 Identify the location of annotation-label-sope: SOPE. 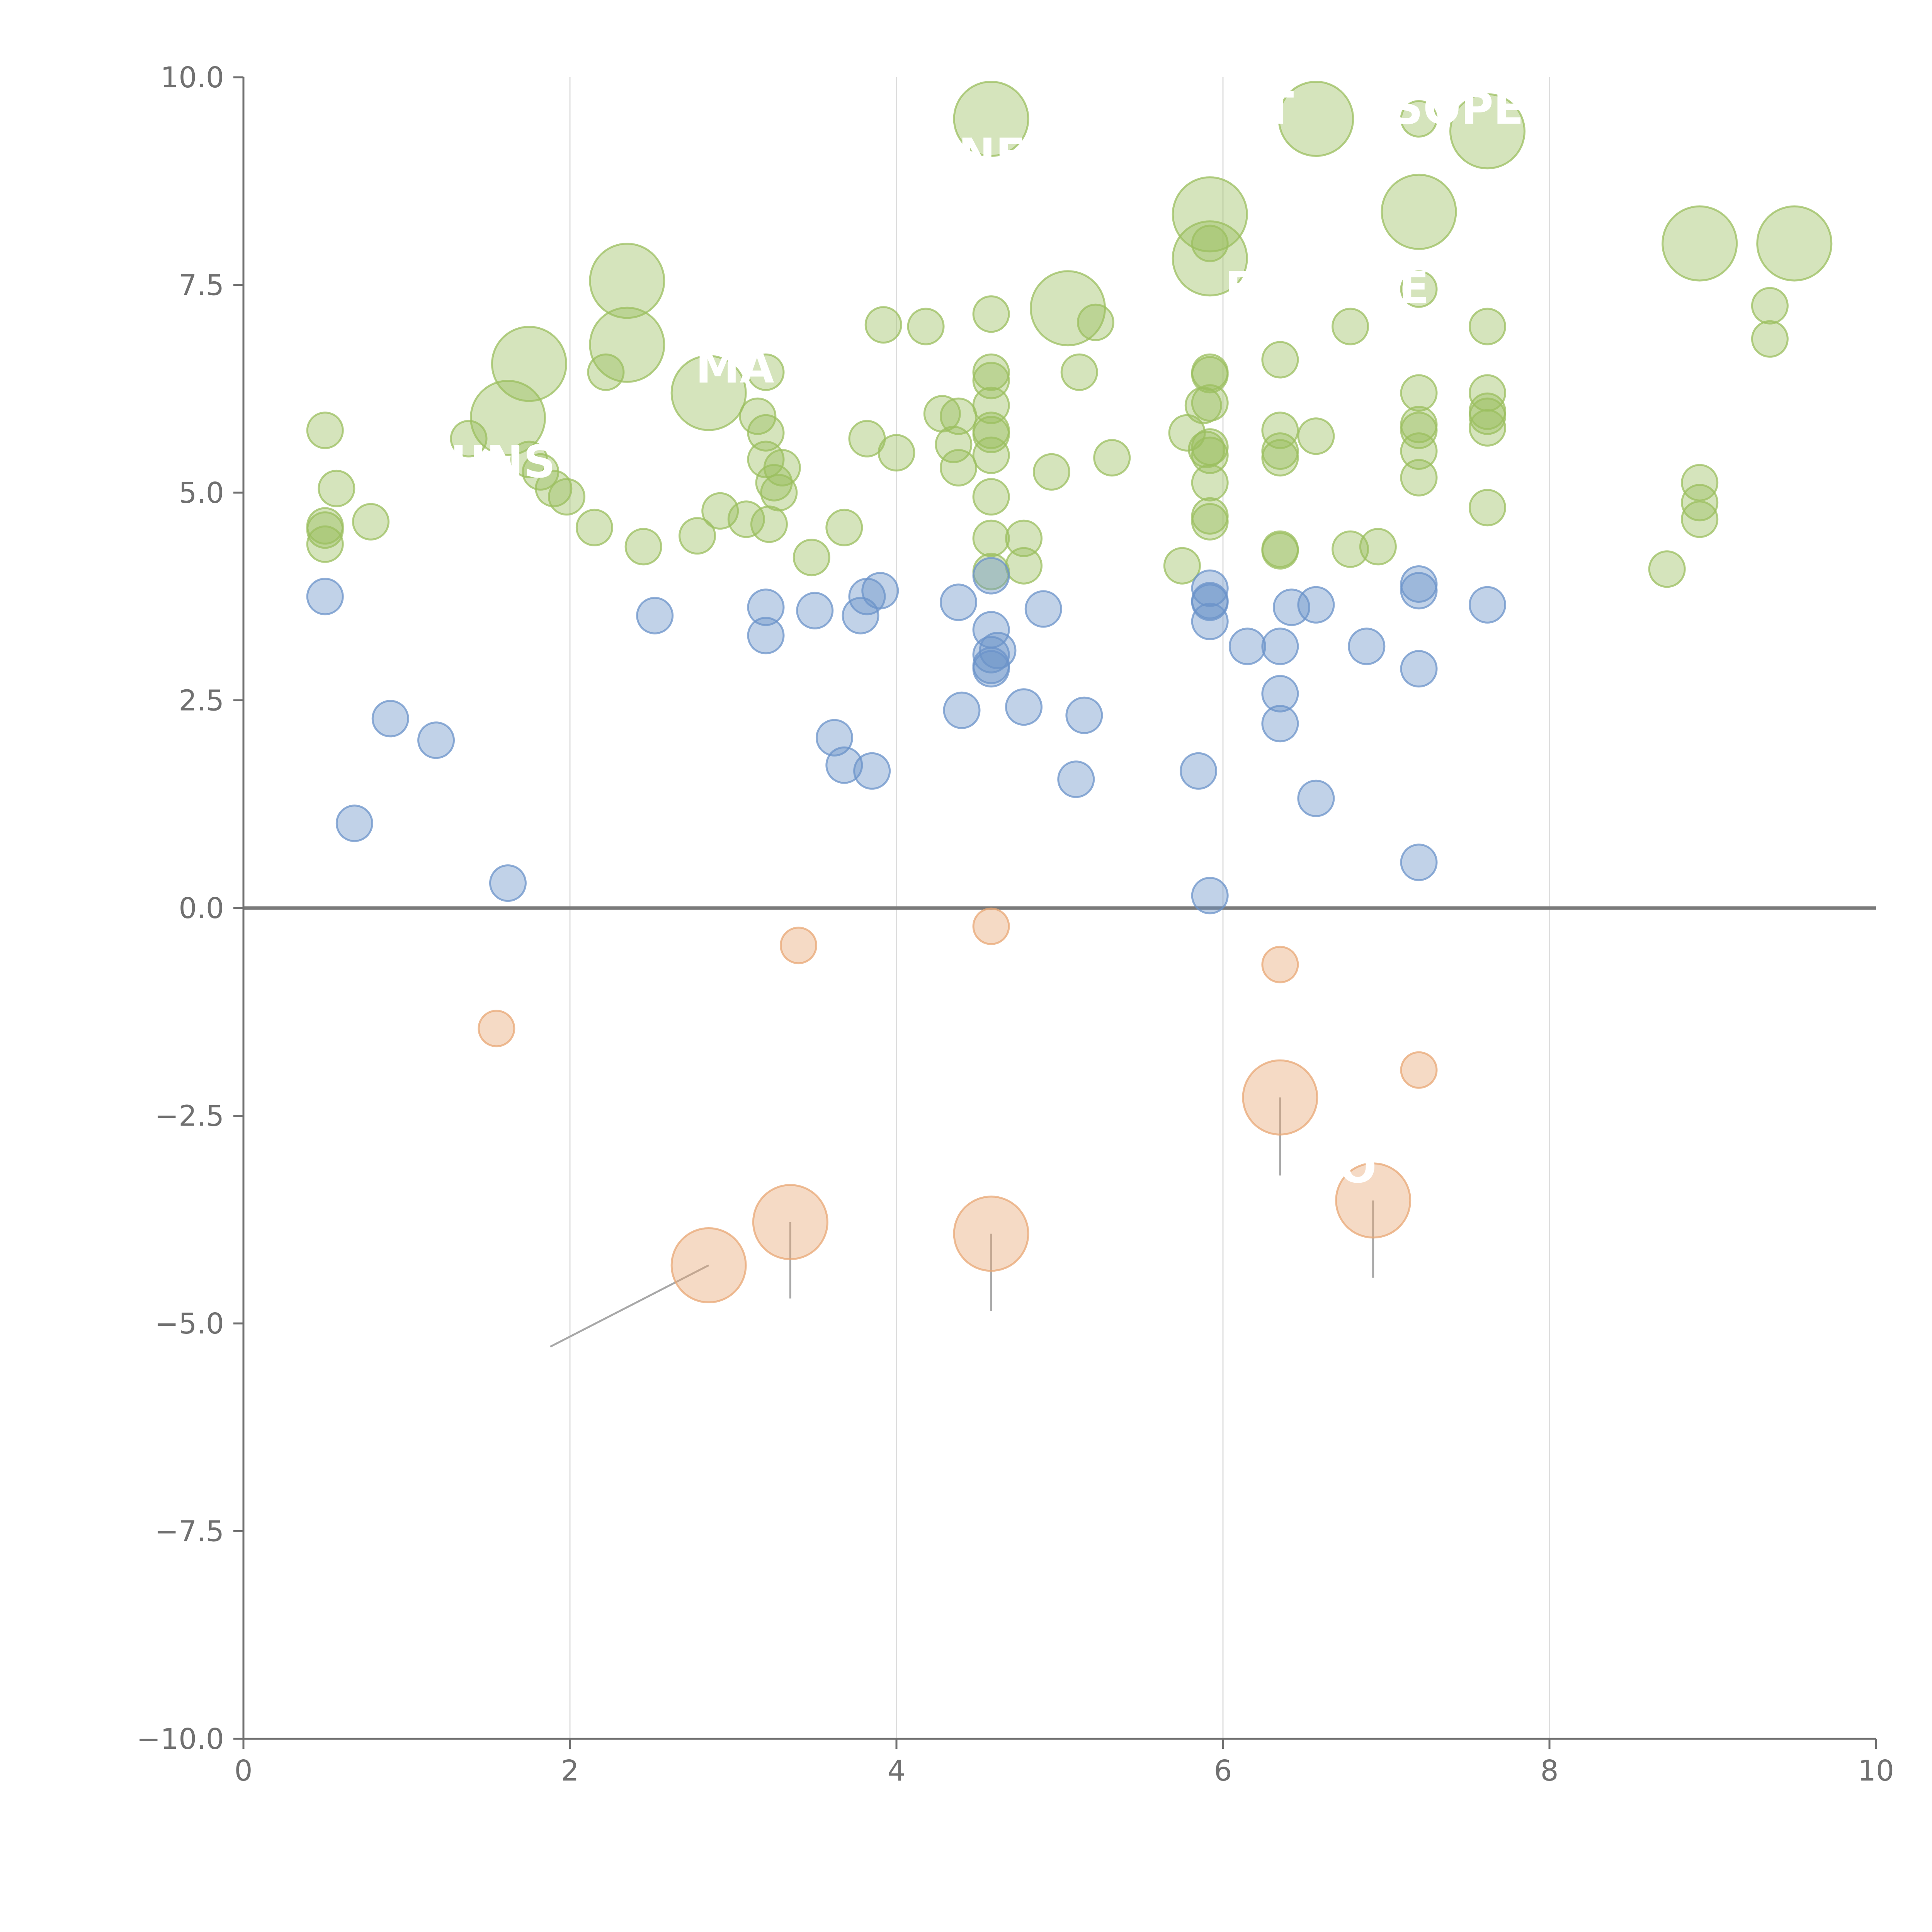
(1458, 109).